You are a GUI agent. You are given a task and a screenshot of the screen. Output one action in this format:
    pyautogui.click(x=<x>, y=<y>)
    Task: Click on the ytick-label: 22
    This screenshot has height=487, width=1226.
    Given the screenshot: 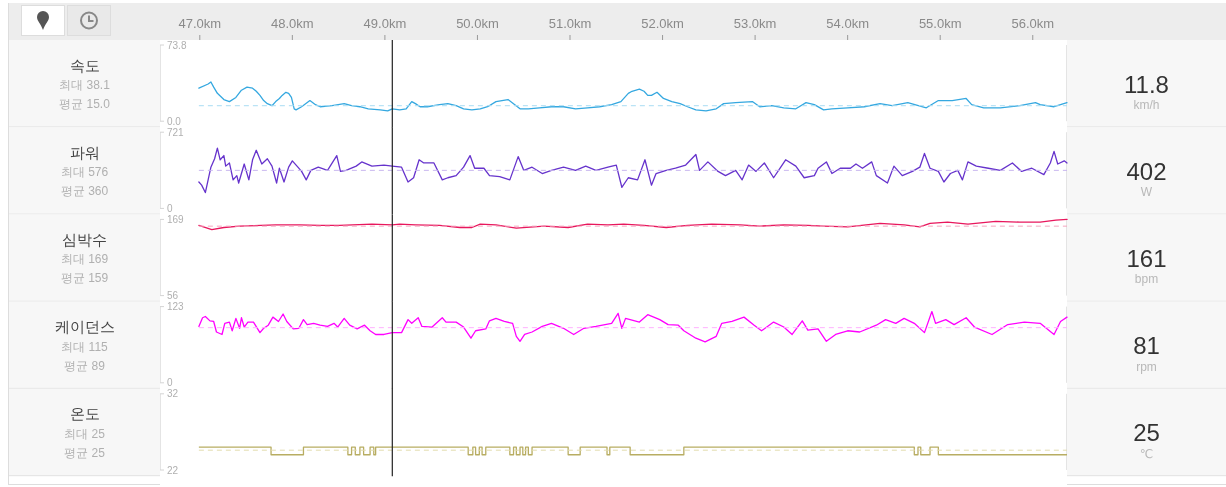 What is the action you would take?
    pyautogui.click(x=173, y=470)
    